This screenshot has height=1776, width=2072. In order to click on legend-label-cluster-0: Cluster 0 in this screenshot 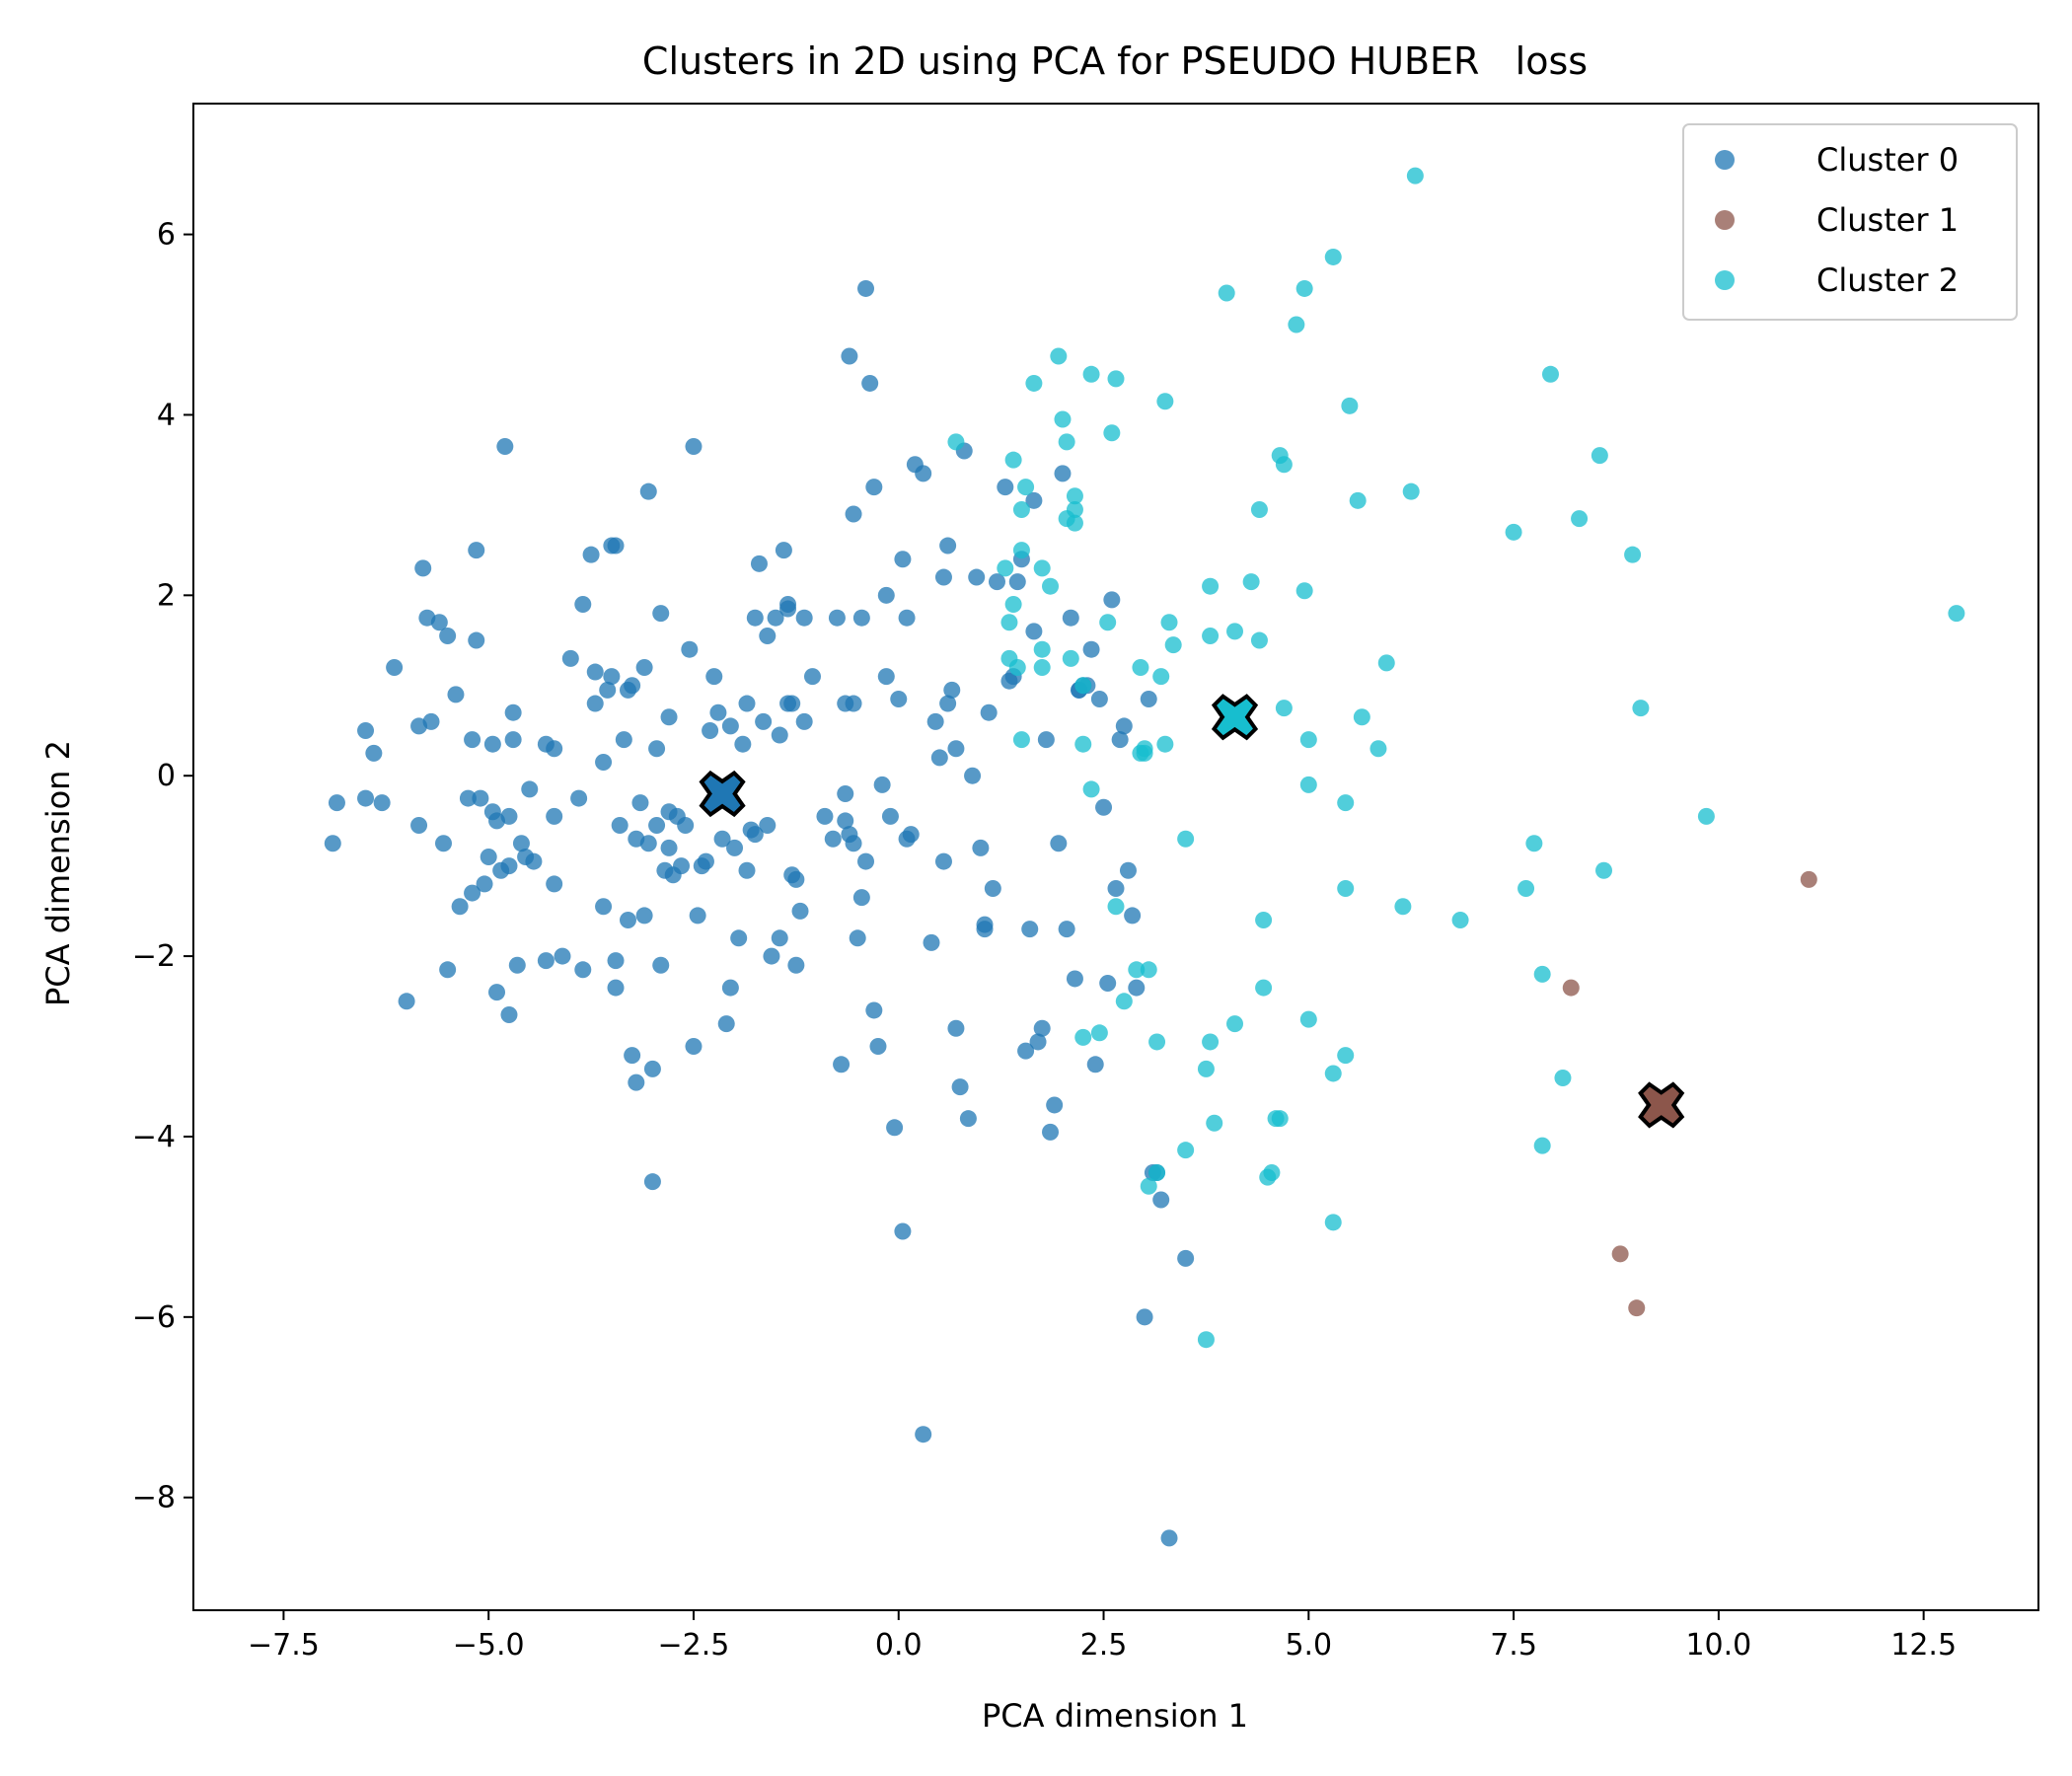, I will do `click(1888, 160)`.